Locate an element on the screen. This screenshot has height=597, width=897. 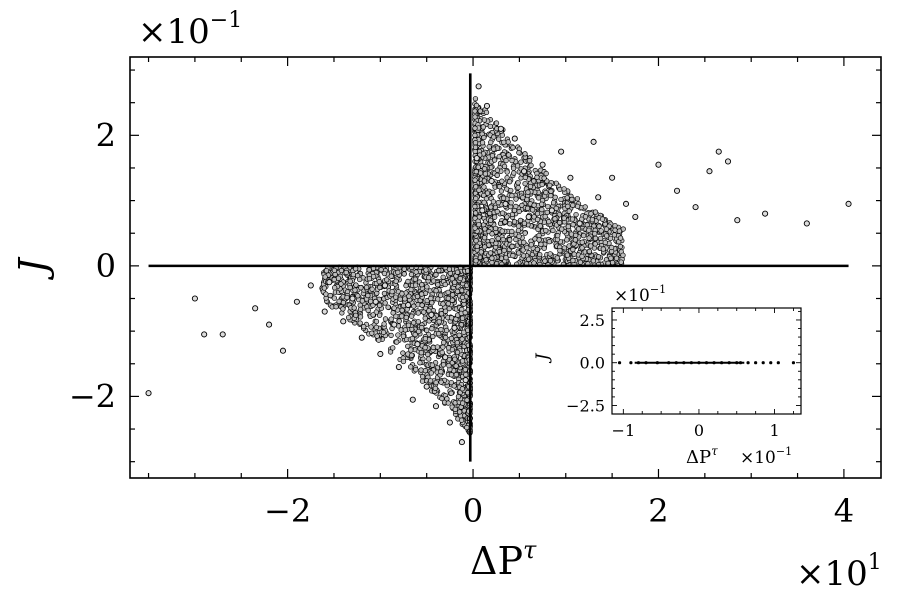
main-x-tick-label: 2 is located at coordinates (658, 511).